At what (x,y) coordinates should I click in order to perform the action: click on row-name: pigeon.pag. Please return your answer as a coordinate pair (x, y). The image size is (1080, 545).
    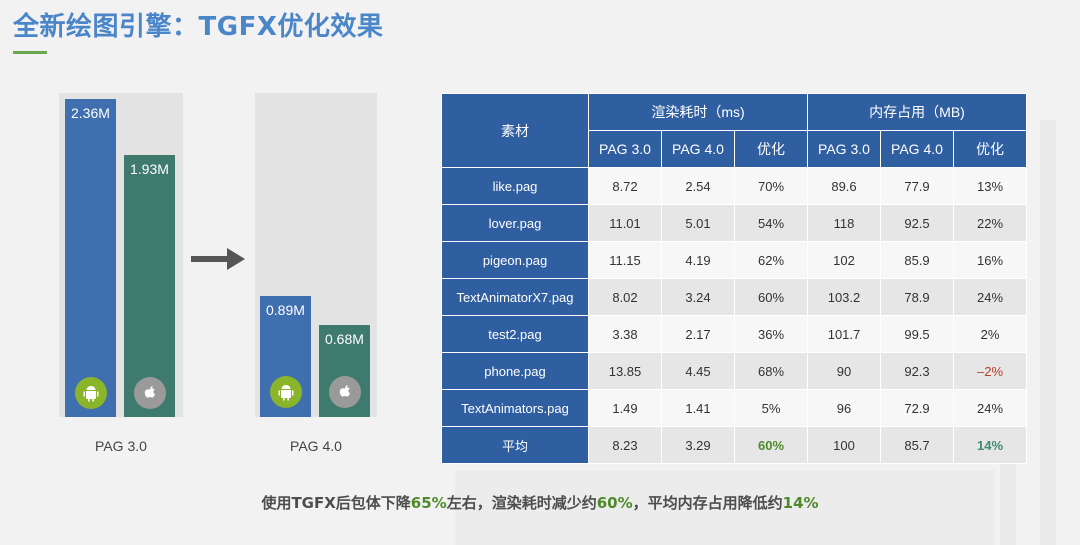
    Looking at the image, I should click on (515, 260).